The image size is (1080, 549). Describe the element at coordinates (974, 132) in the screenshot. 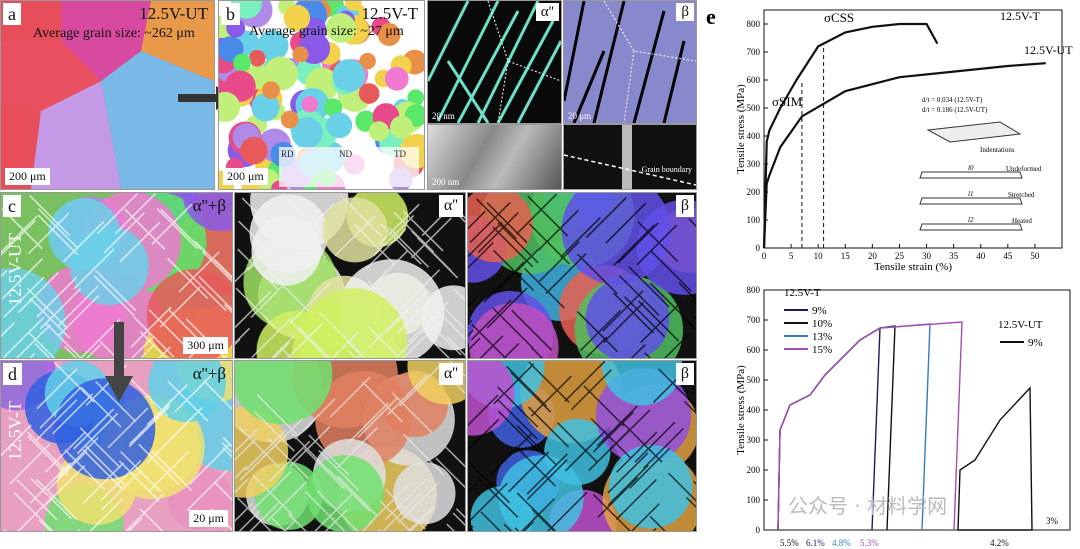

I see `specimen-3d` at that location.